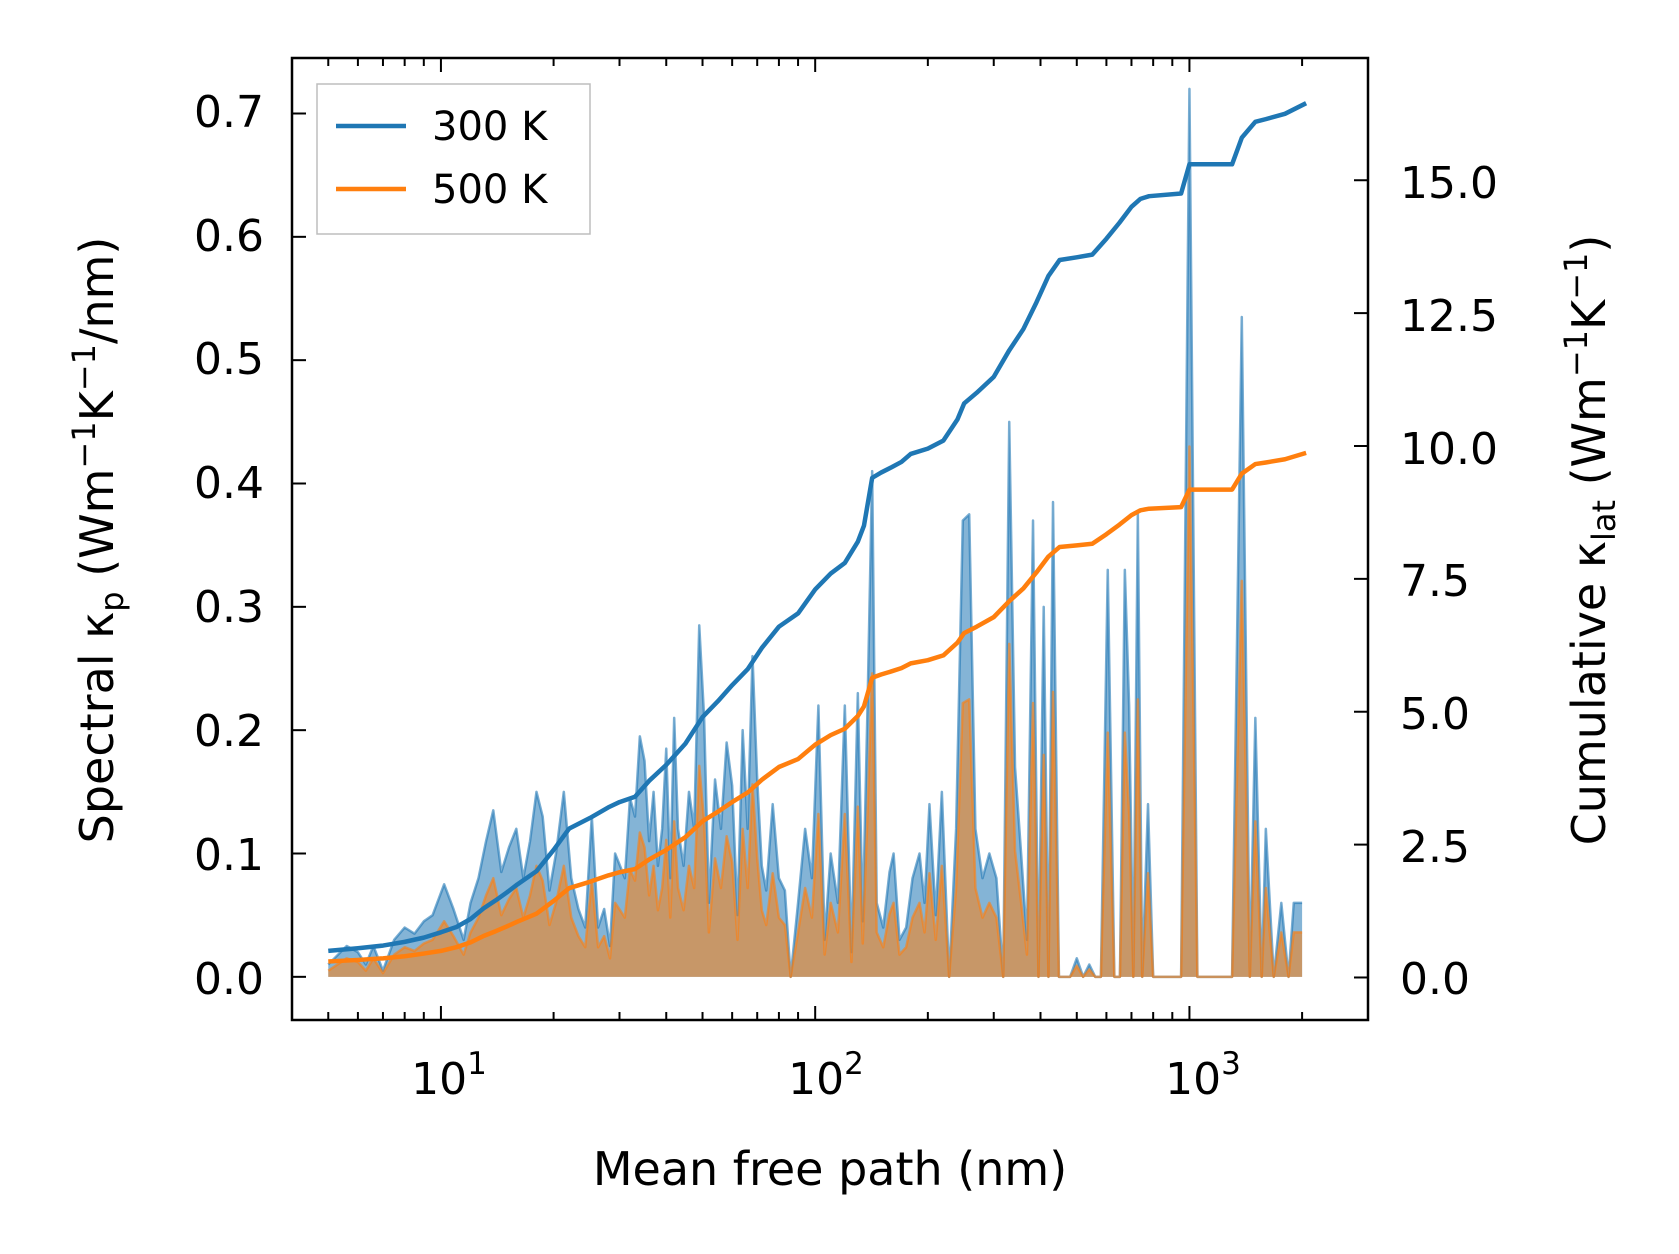  I want to click on y-left-tick-label-7: 0.7, so click(229, 112).